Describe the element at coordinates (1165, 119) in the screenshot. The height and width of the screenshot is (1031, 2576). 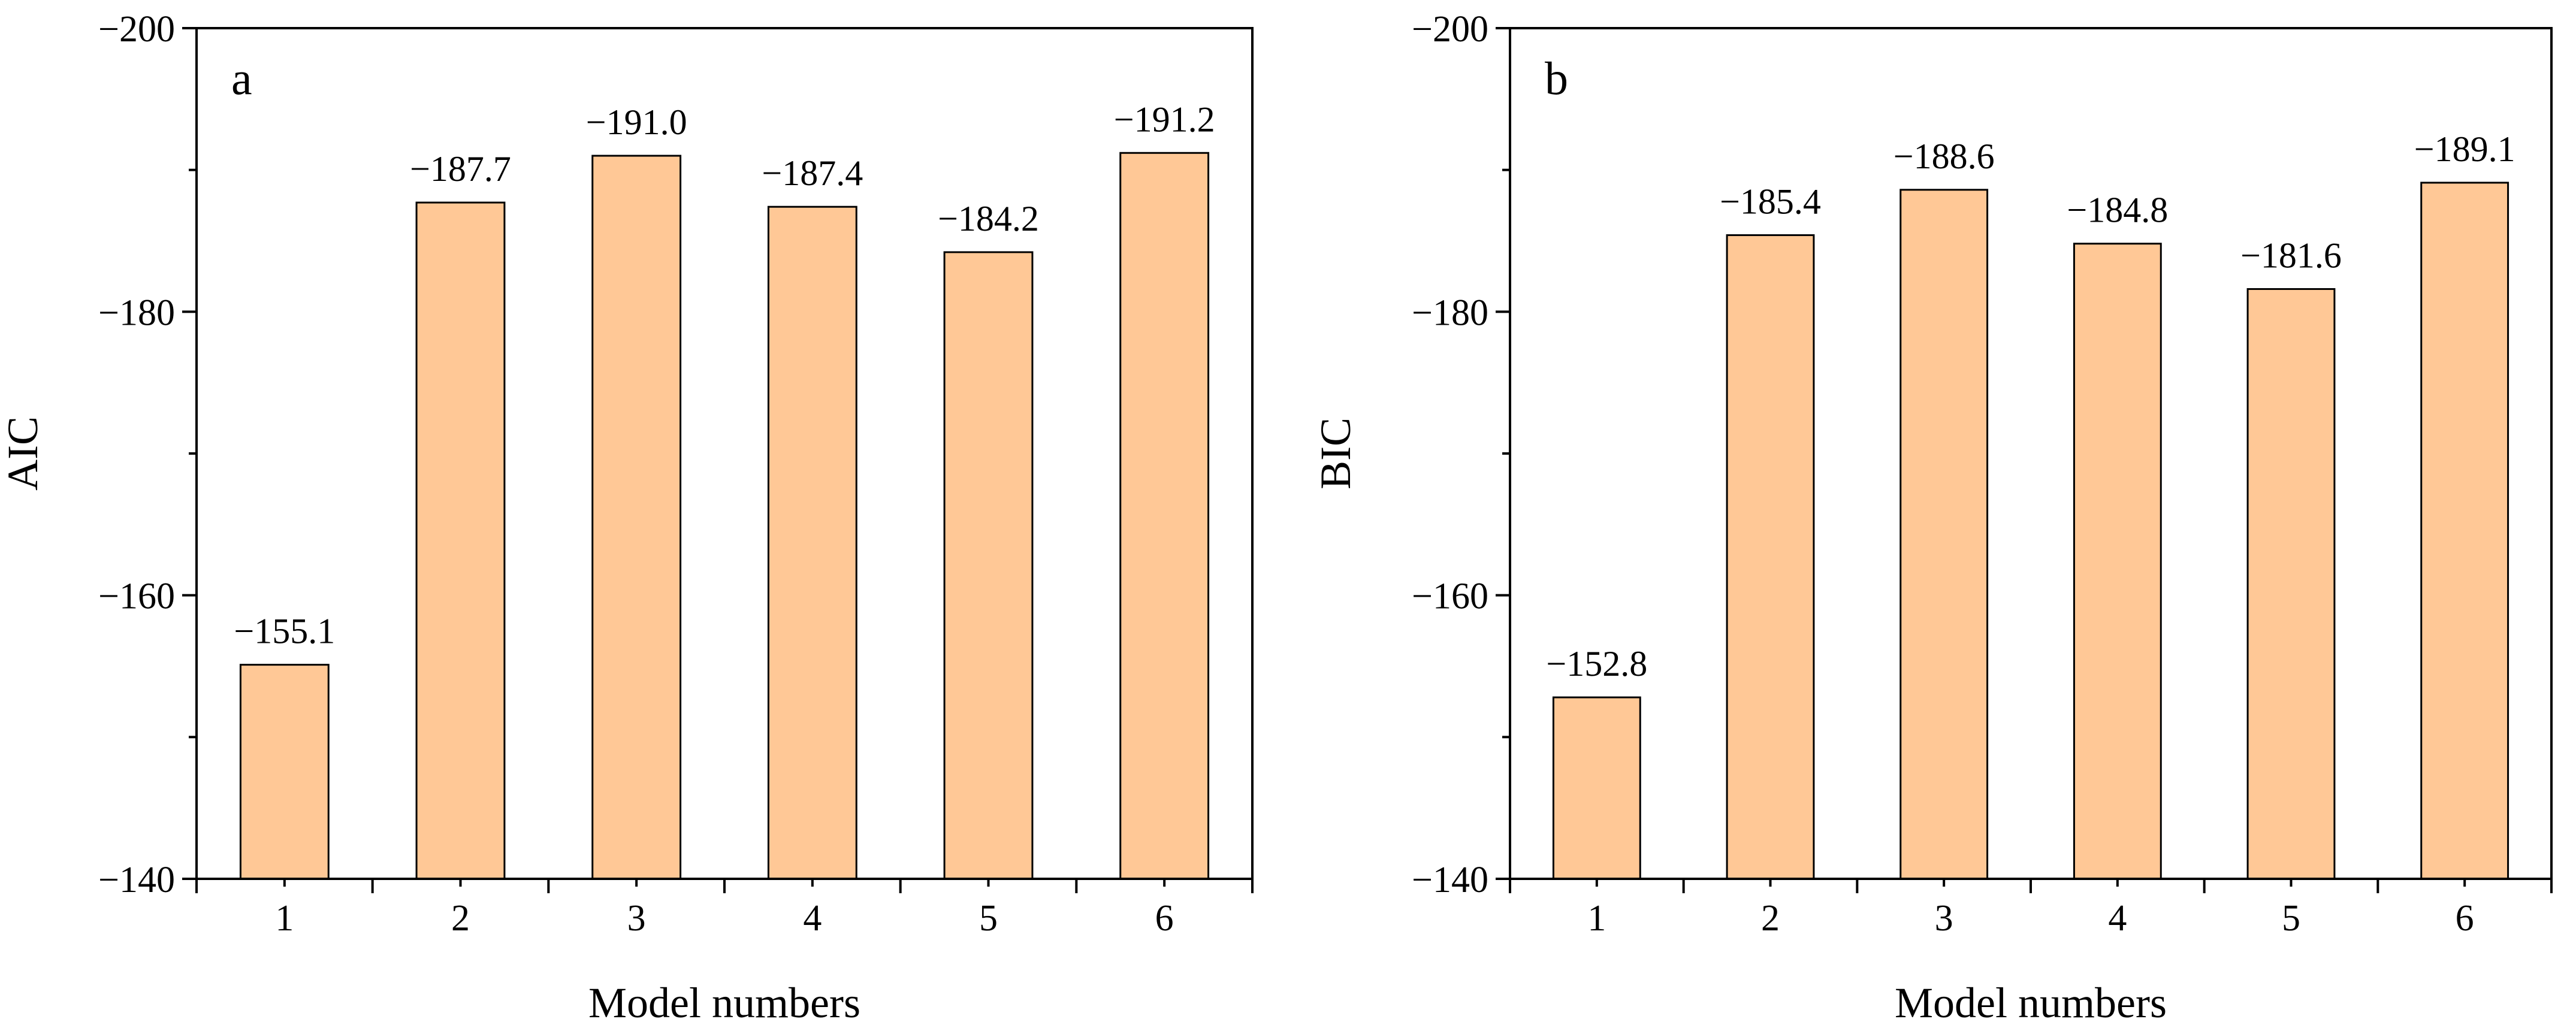
I see `data-label-6: −191.2` at that location.